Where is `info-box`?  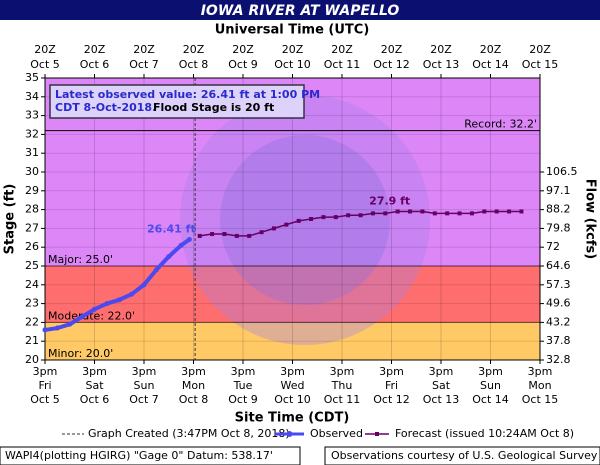
info-box is located at coordinates (177, 101).